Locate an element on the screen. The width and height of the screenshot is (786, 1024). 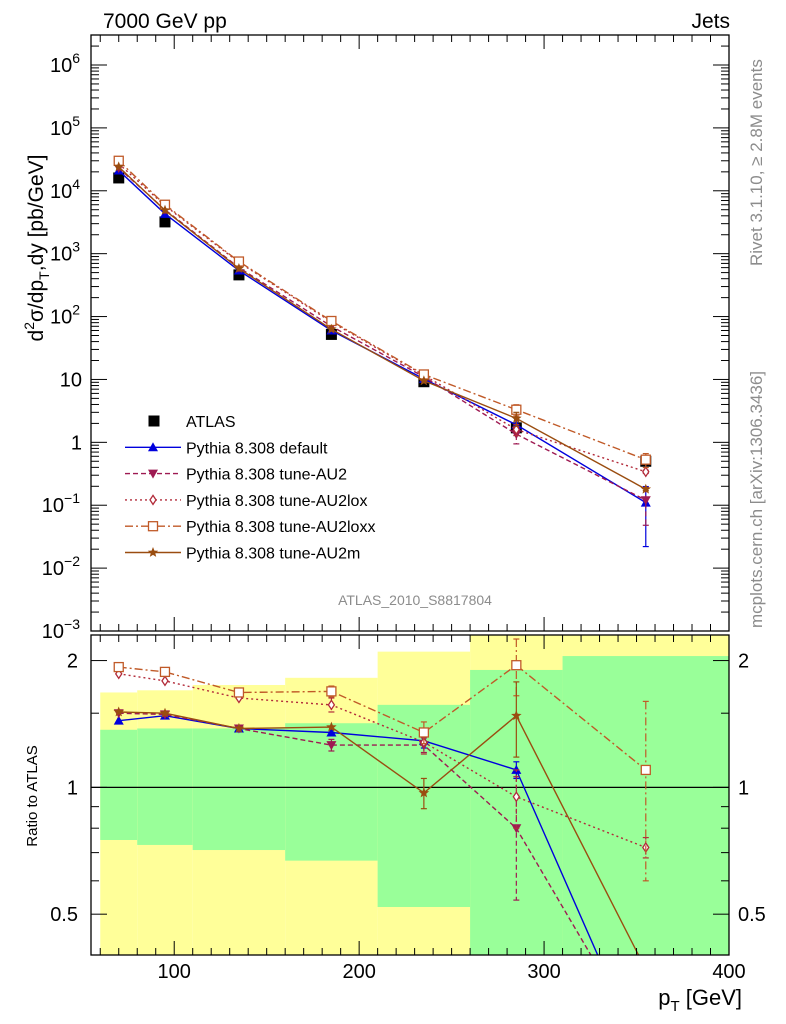
y-tick-label: 10⁻¹ is located at coordinates (61, 503).